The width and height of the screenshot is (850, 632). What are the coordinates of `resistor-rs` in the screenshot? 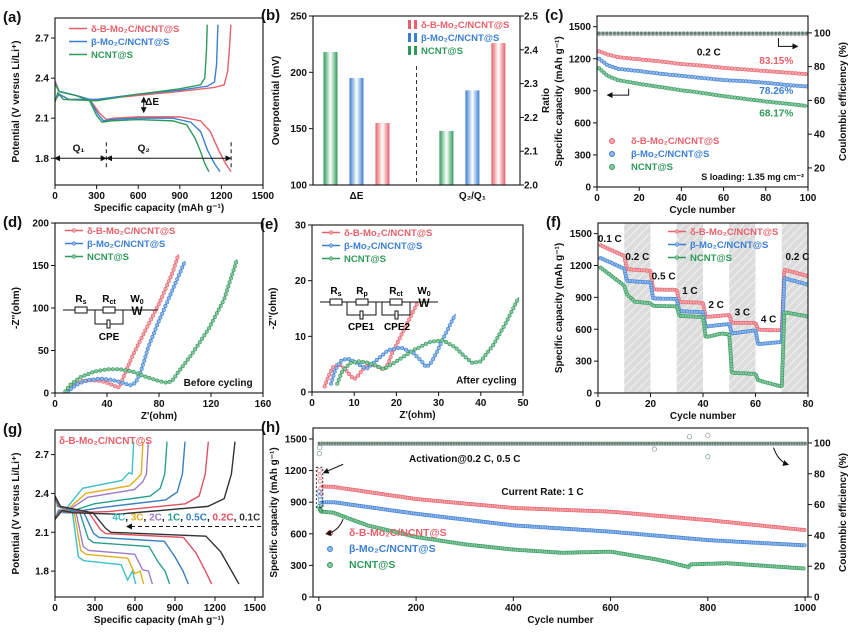 It's located at (336, 302).